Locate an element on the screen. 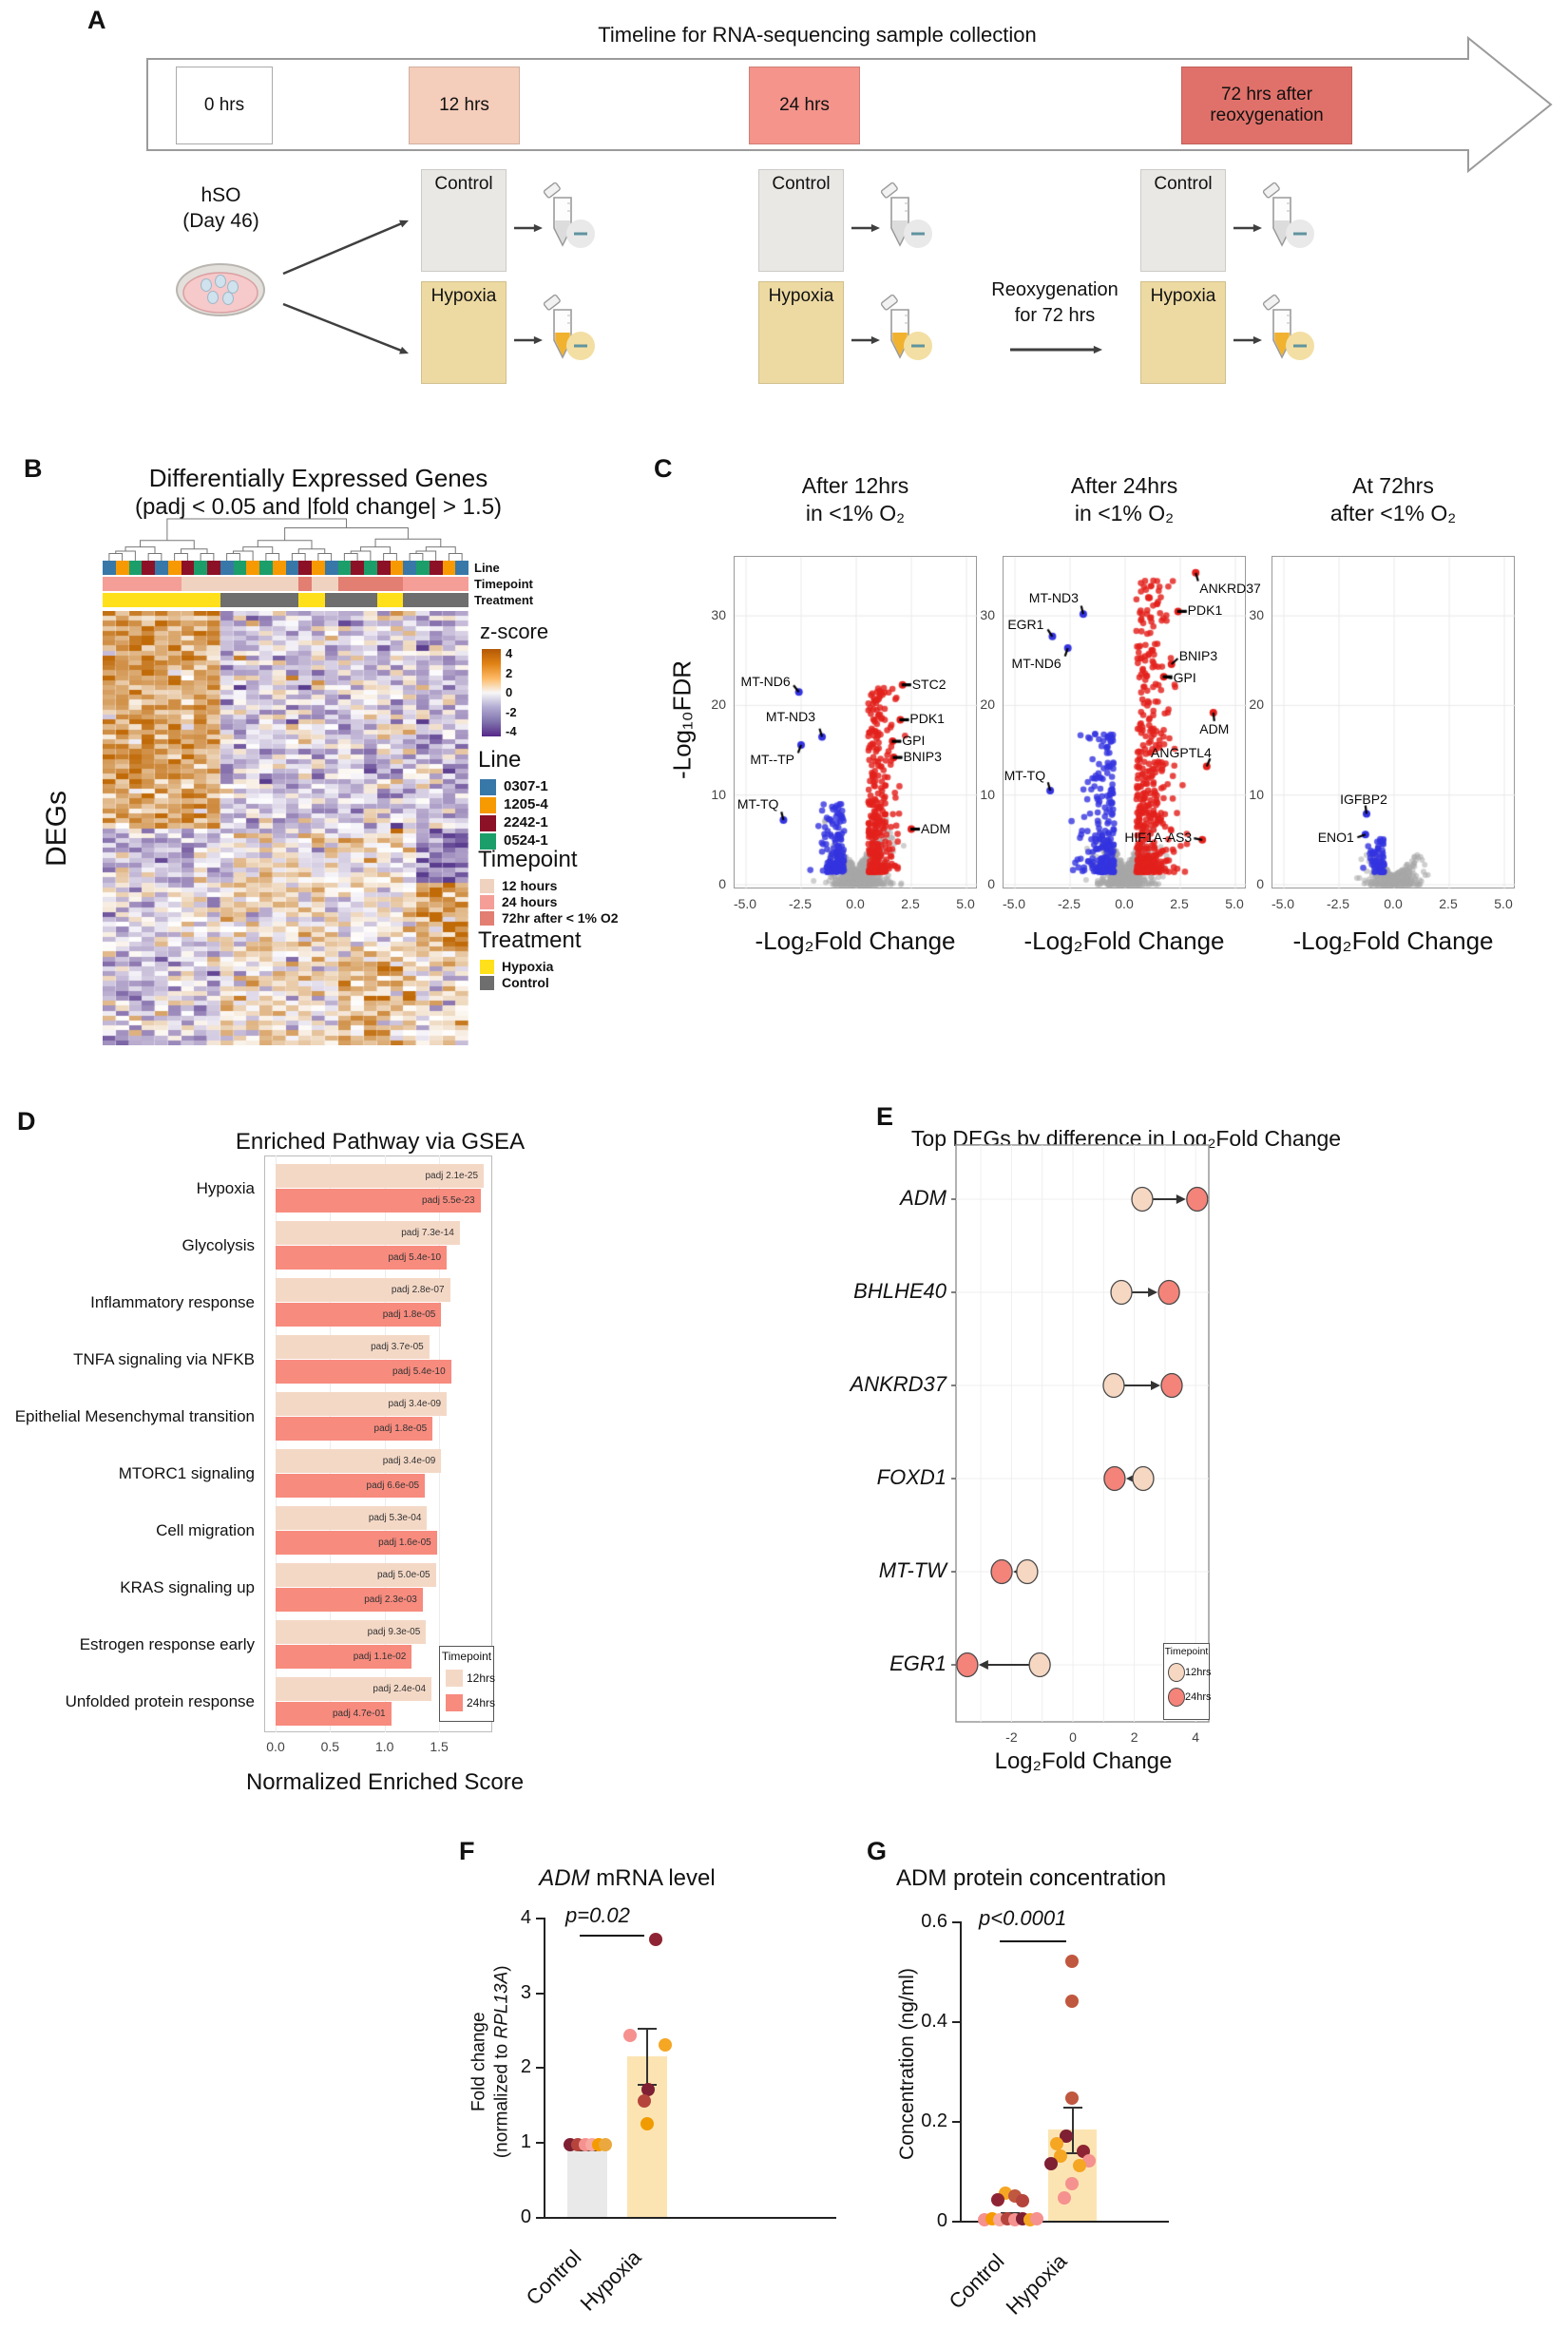  source-organoid-label: hSO (Day 46) is located at coordinates (221, 208).